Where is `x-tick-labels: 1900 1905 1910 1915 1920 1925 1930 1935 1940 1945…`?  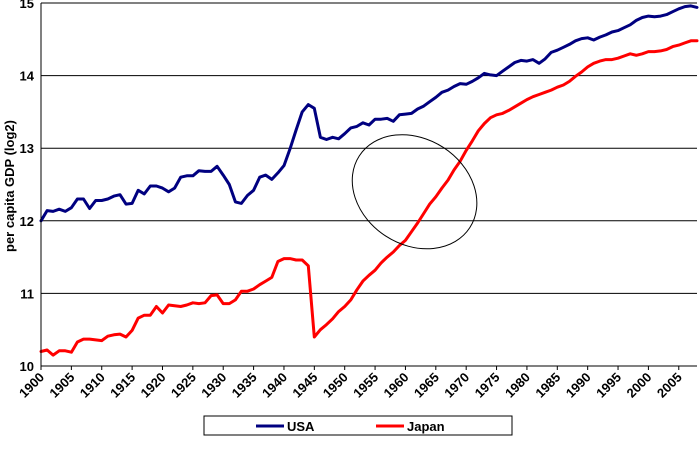 x-tick-labels: 1900 1905 1910 1915 1920 1925 1930 1935 1940 1945… is located at coordinates (350, 383).